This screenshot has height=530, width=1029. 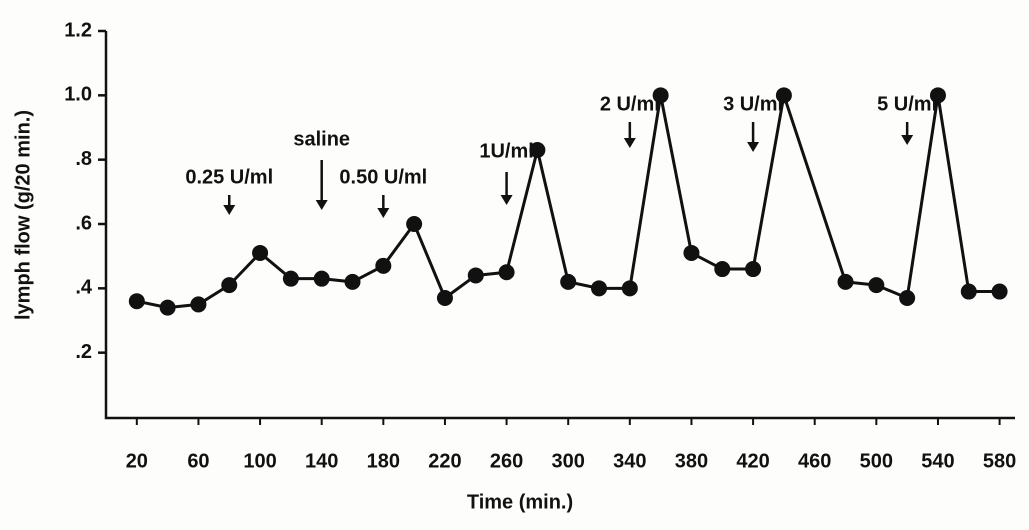 I want to click on y-tick-label: 1.0, so click(x=78, y=95).